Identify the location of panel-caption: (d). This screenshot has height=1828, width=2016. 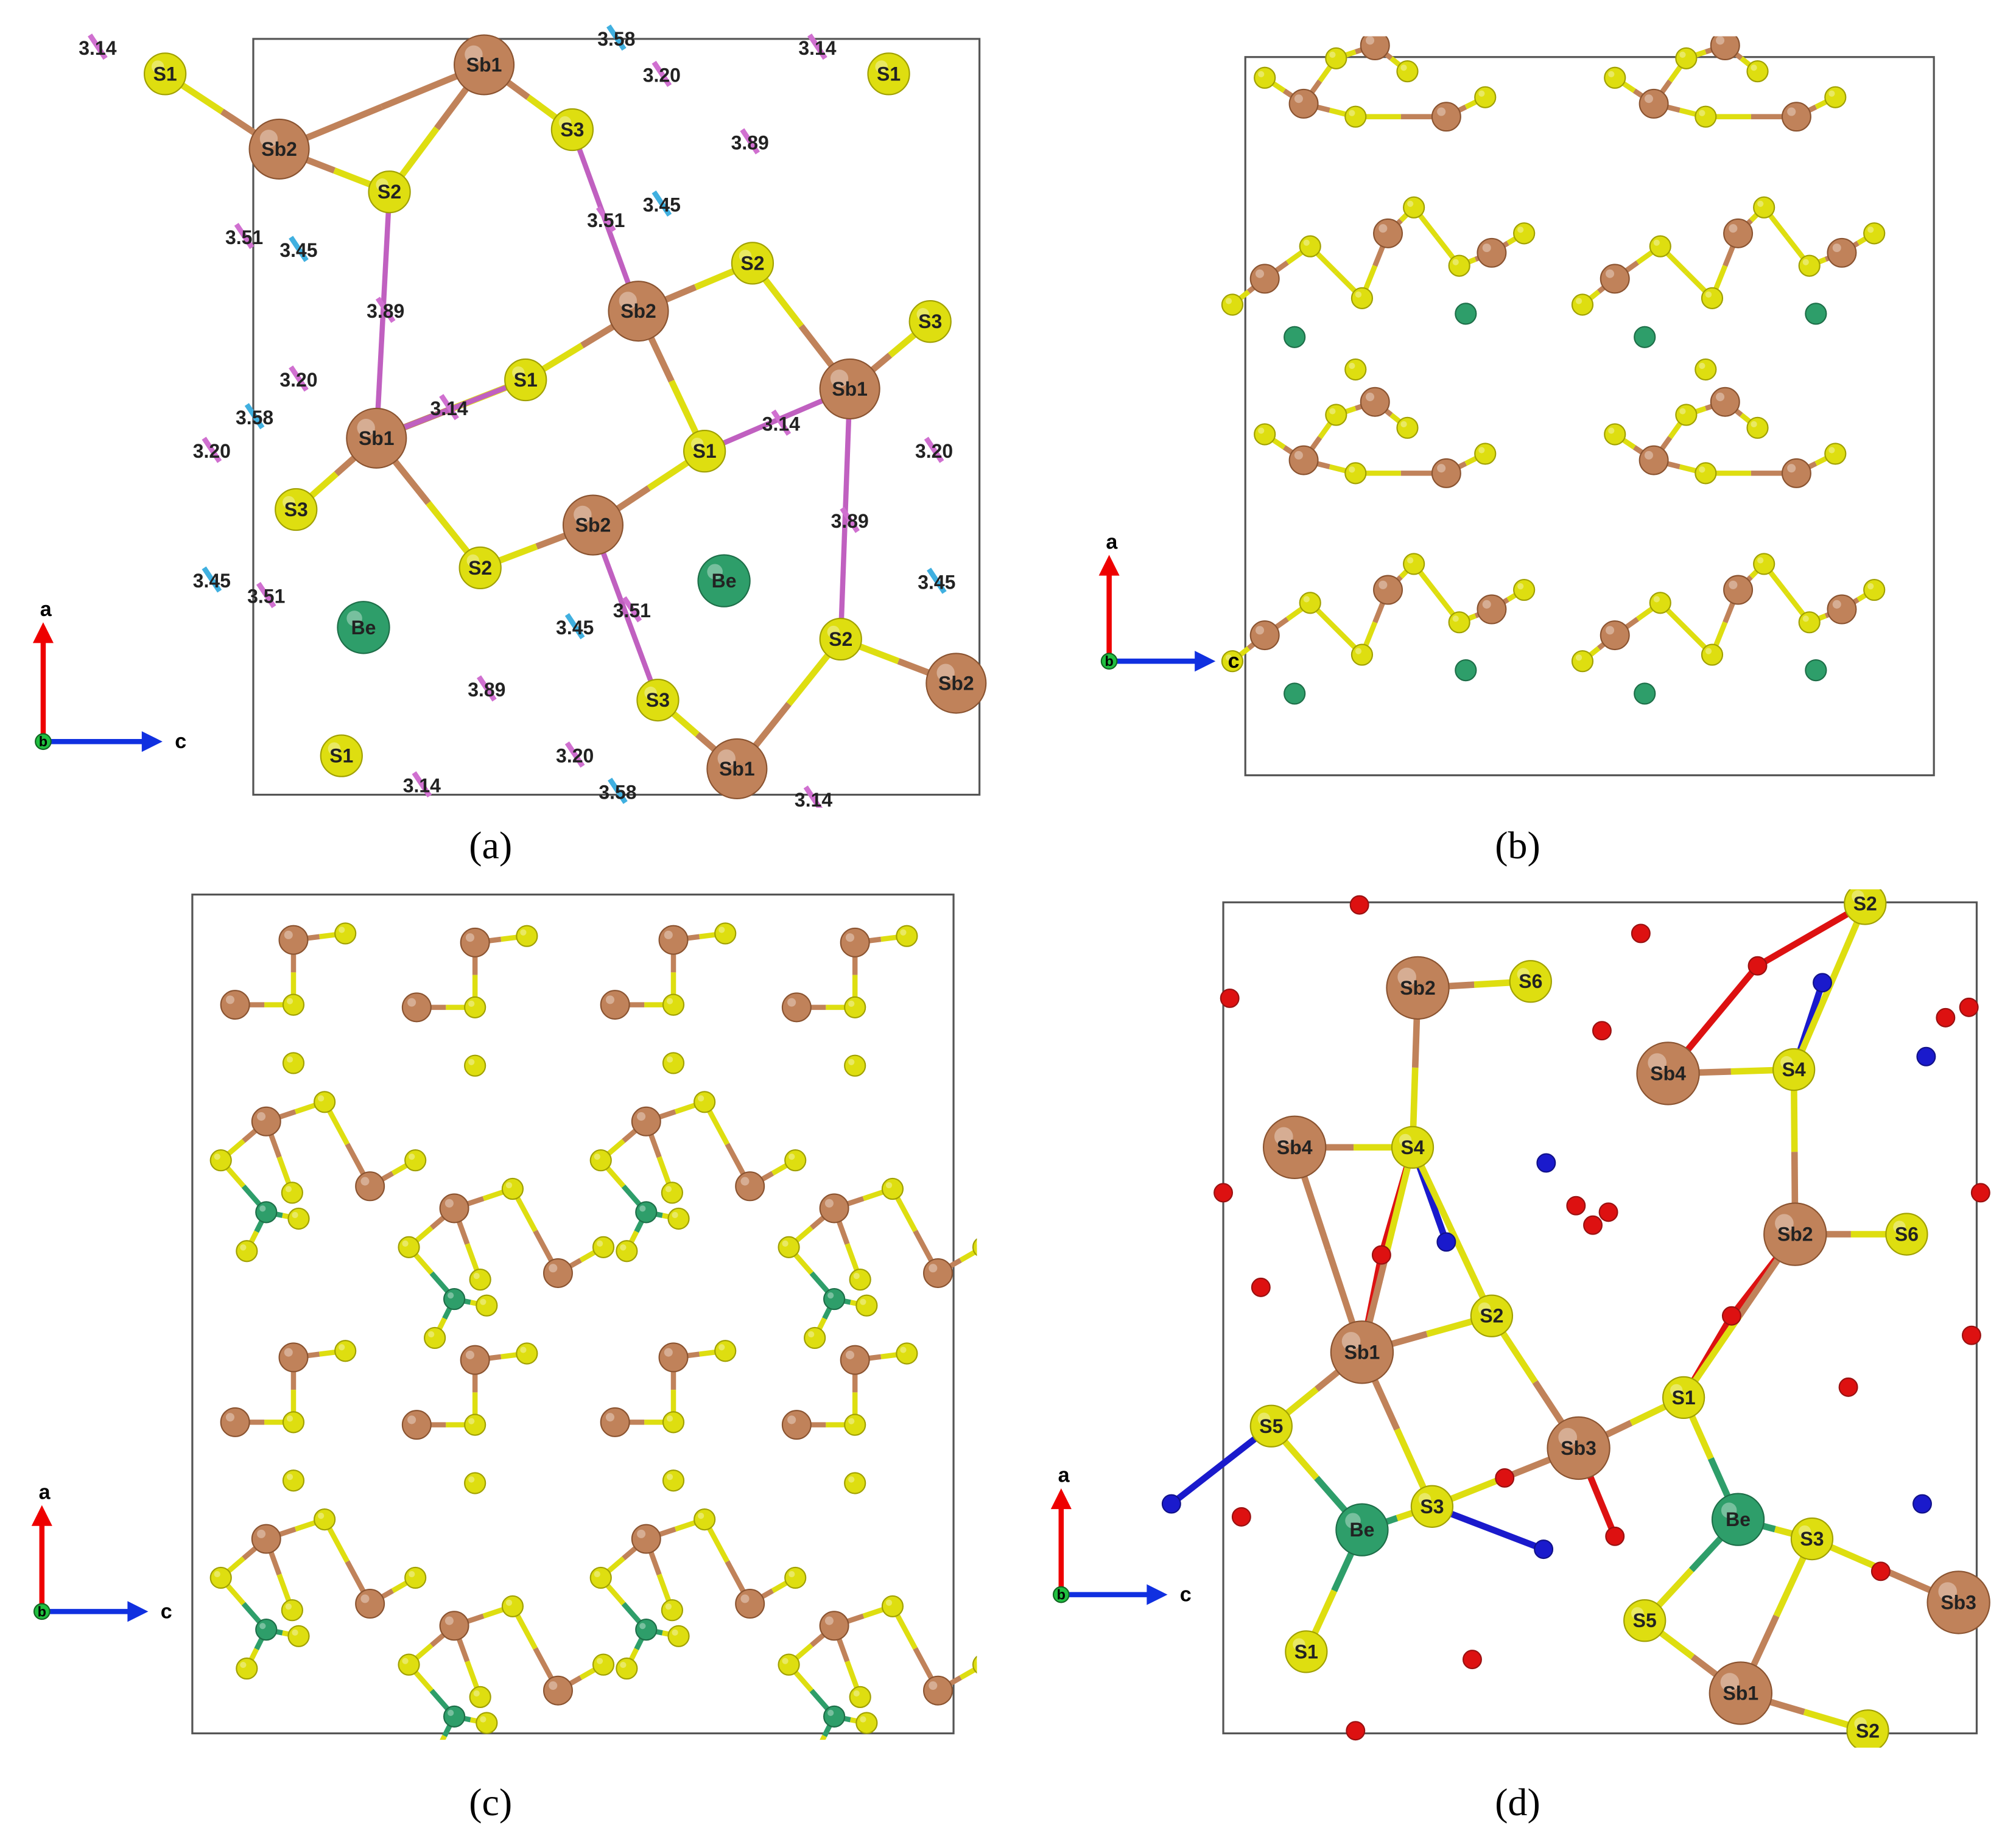
(1518, 1802).